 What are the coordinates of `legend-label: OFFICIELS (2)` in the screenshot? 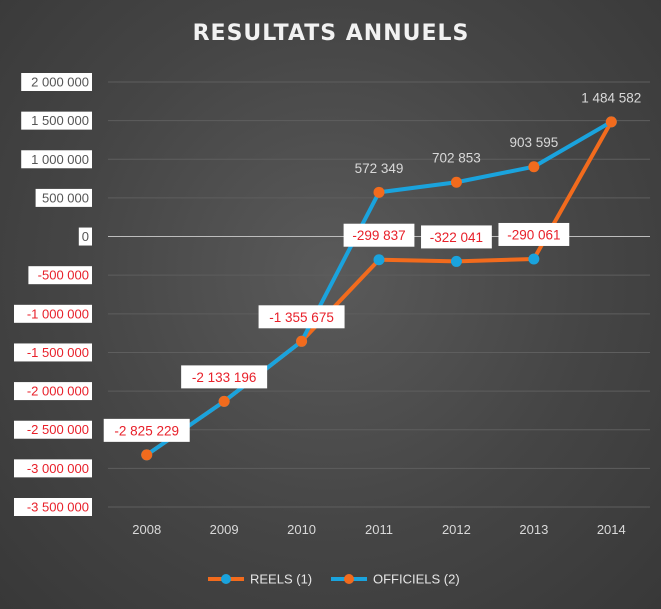 It's located at (416, 579).